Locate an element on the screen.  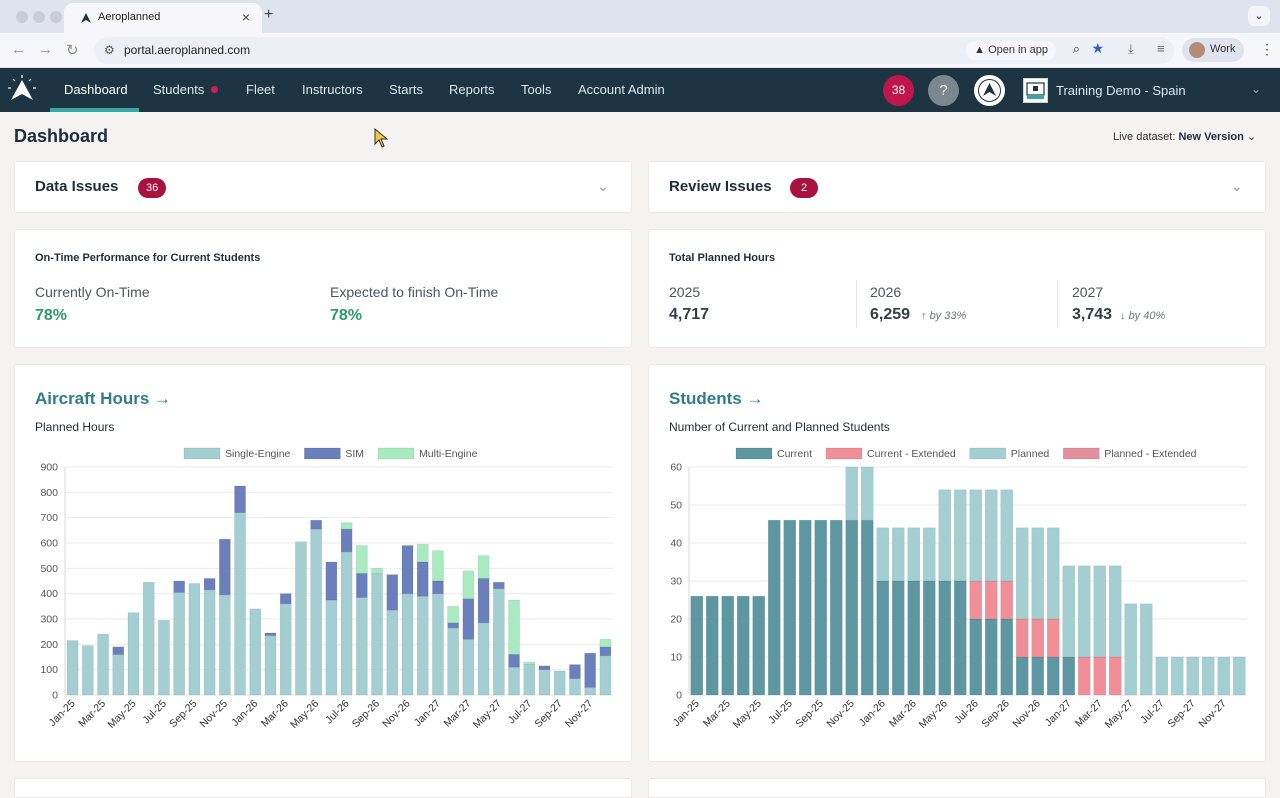
nav-tools: Tools is located at coordinates (536, 89).